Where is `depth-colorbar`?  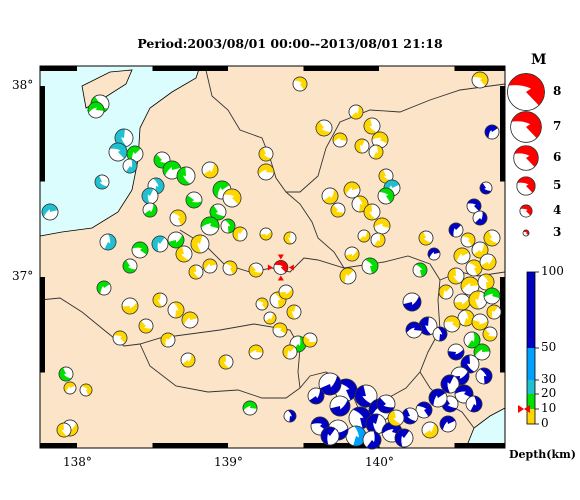 depth-colorbar is located at coordinates (528, 348).